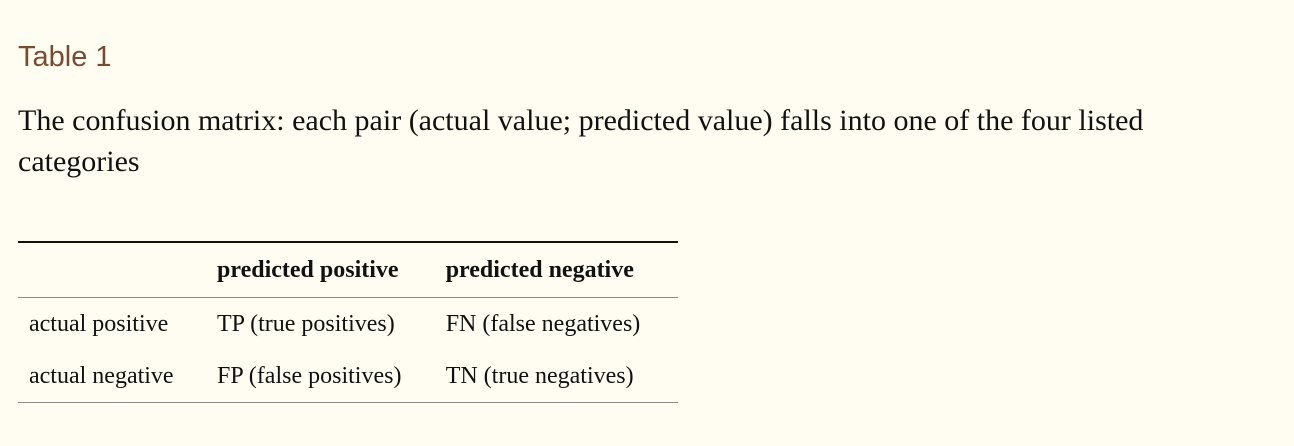  Describe the element at coordinates (539, 375) in the screenshot. I see `cell-true-negatives: TN (true negatives)` at that location.